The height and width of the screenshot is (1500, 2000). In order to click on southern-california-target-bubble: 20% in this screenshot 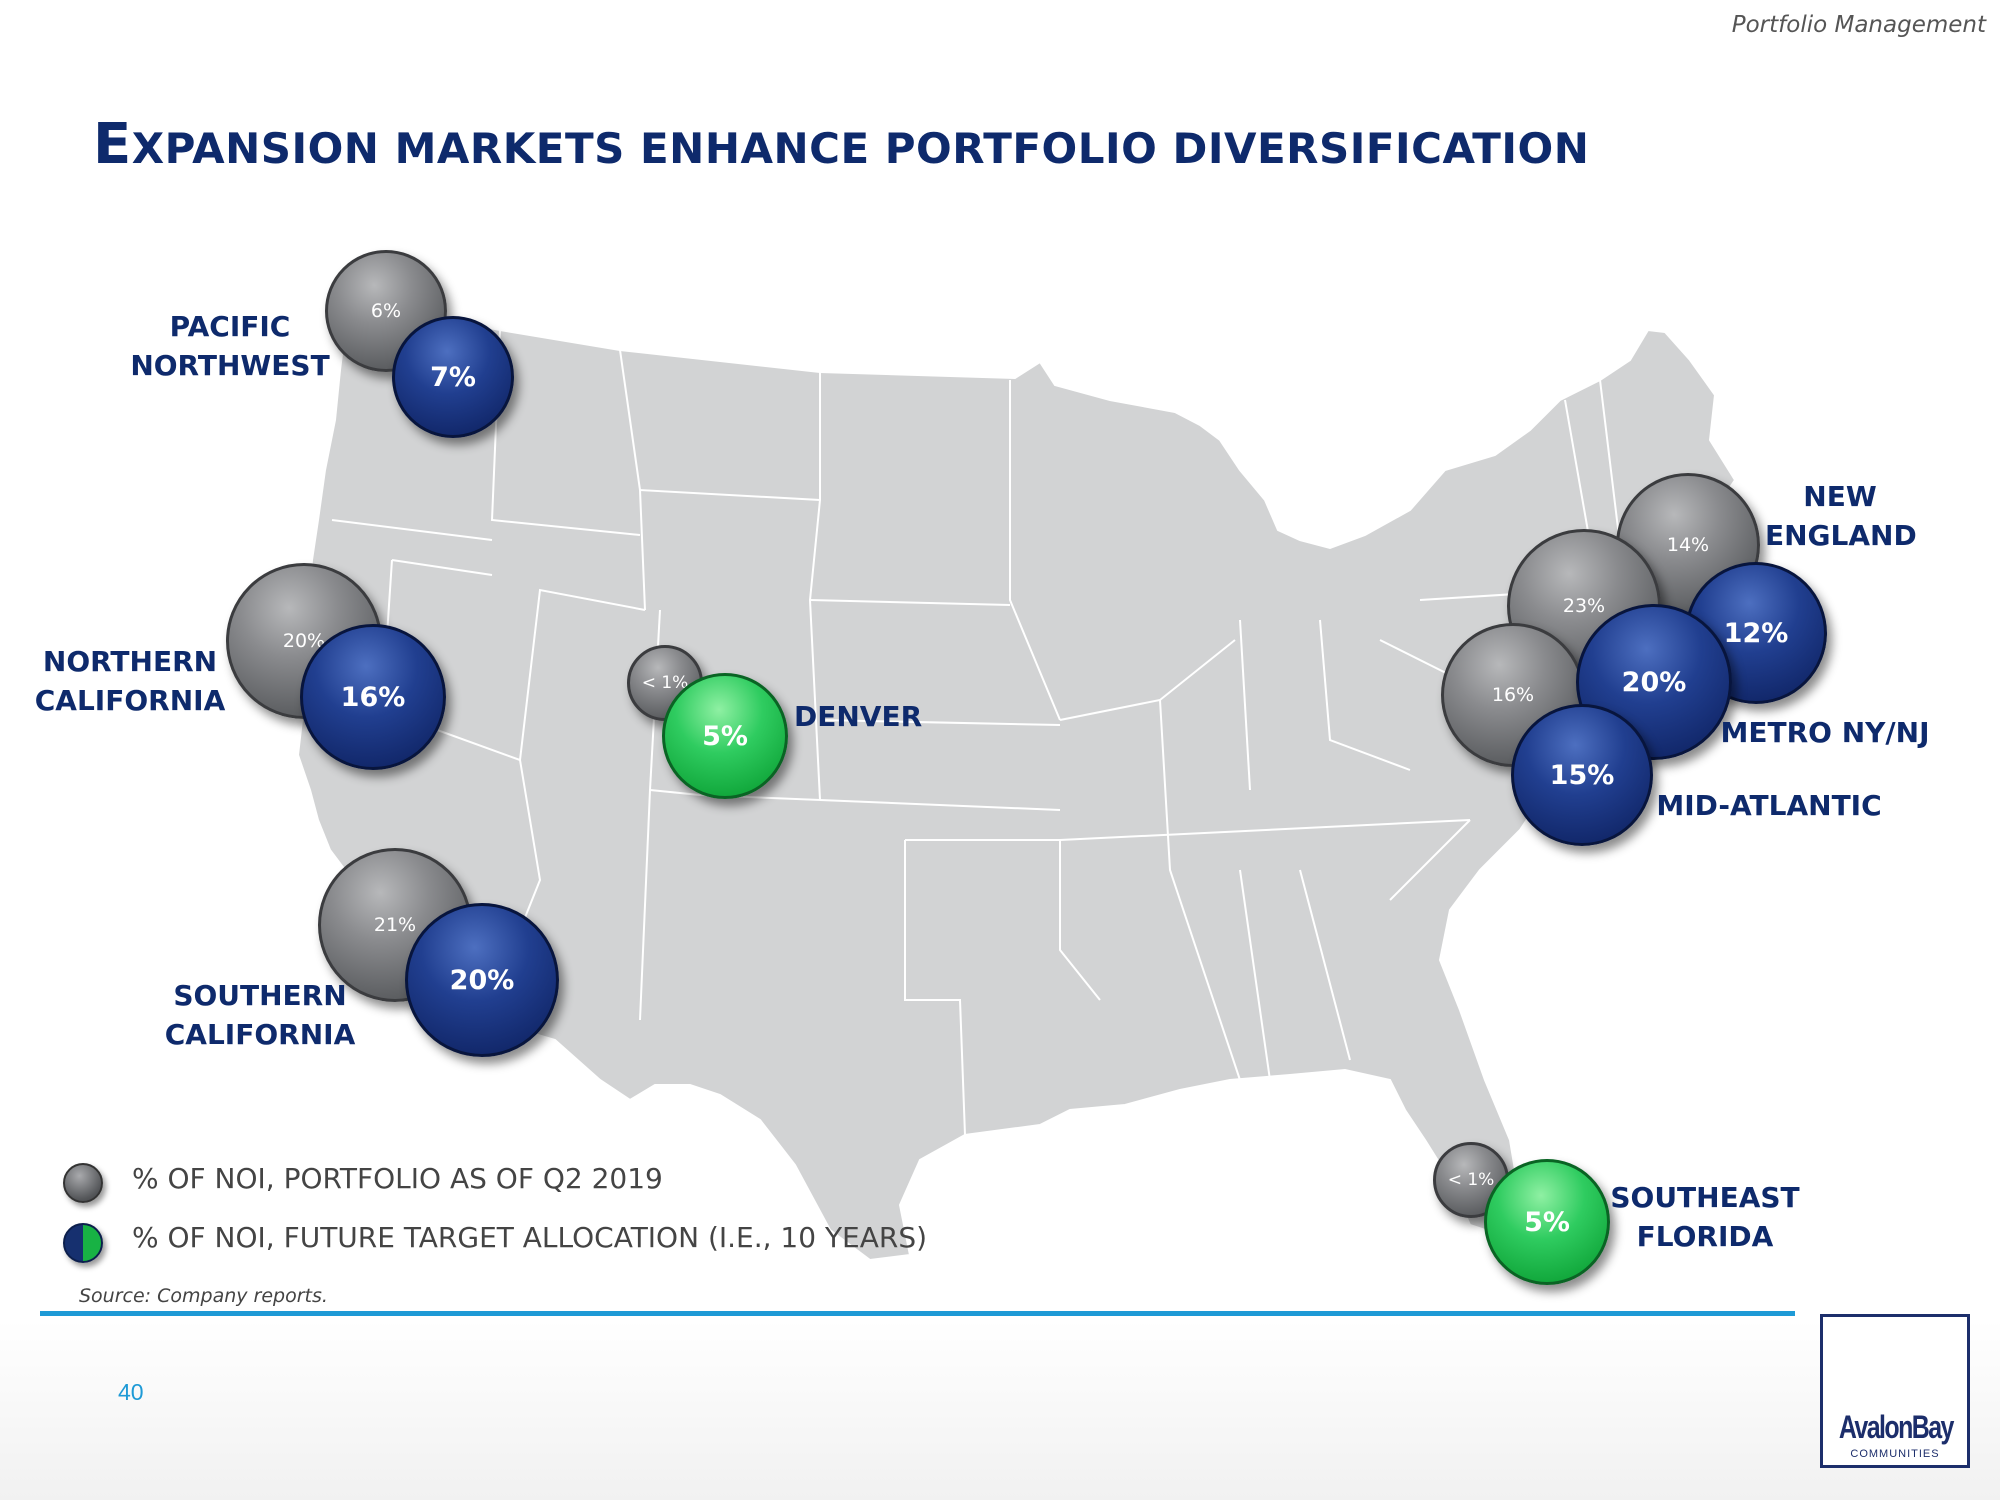, I will do `click(482, 980)`.